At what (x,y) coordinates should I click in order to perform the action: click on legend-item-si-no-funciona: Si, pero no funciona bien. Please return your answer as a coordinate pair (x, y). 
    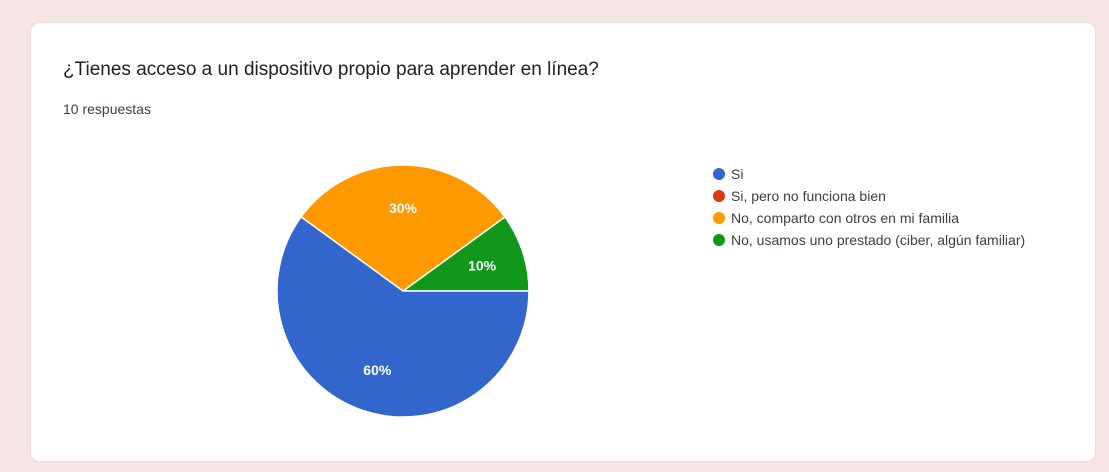
    Looking at the image, I should click on (883, 196).